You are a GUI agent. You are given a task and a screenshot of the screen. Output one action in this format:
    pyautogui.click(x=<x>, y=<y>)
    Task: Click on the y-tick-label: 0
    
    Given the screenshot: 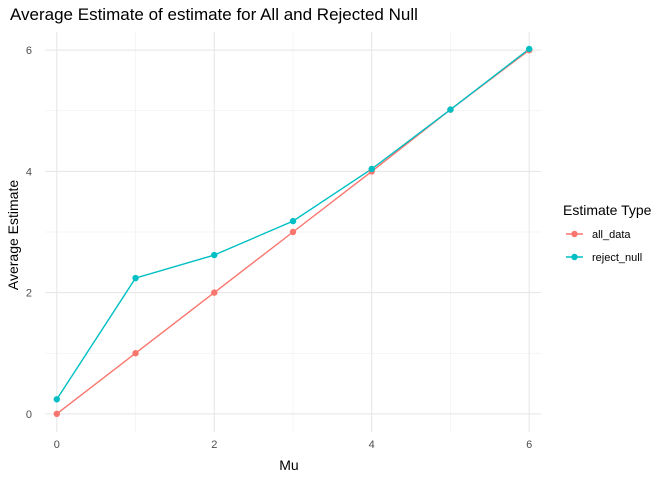 What is the action you would take?
    pyautogui.click(x=29, y=415)
    